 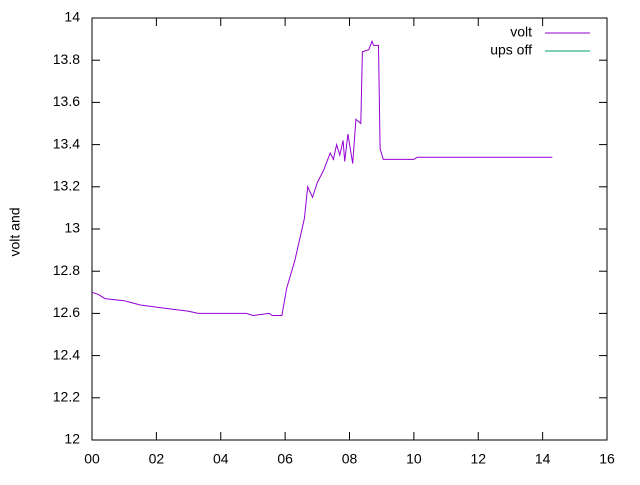 I want to click on y-tick-label: 13.2, so click(x=66, y=186).